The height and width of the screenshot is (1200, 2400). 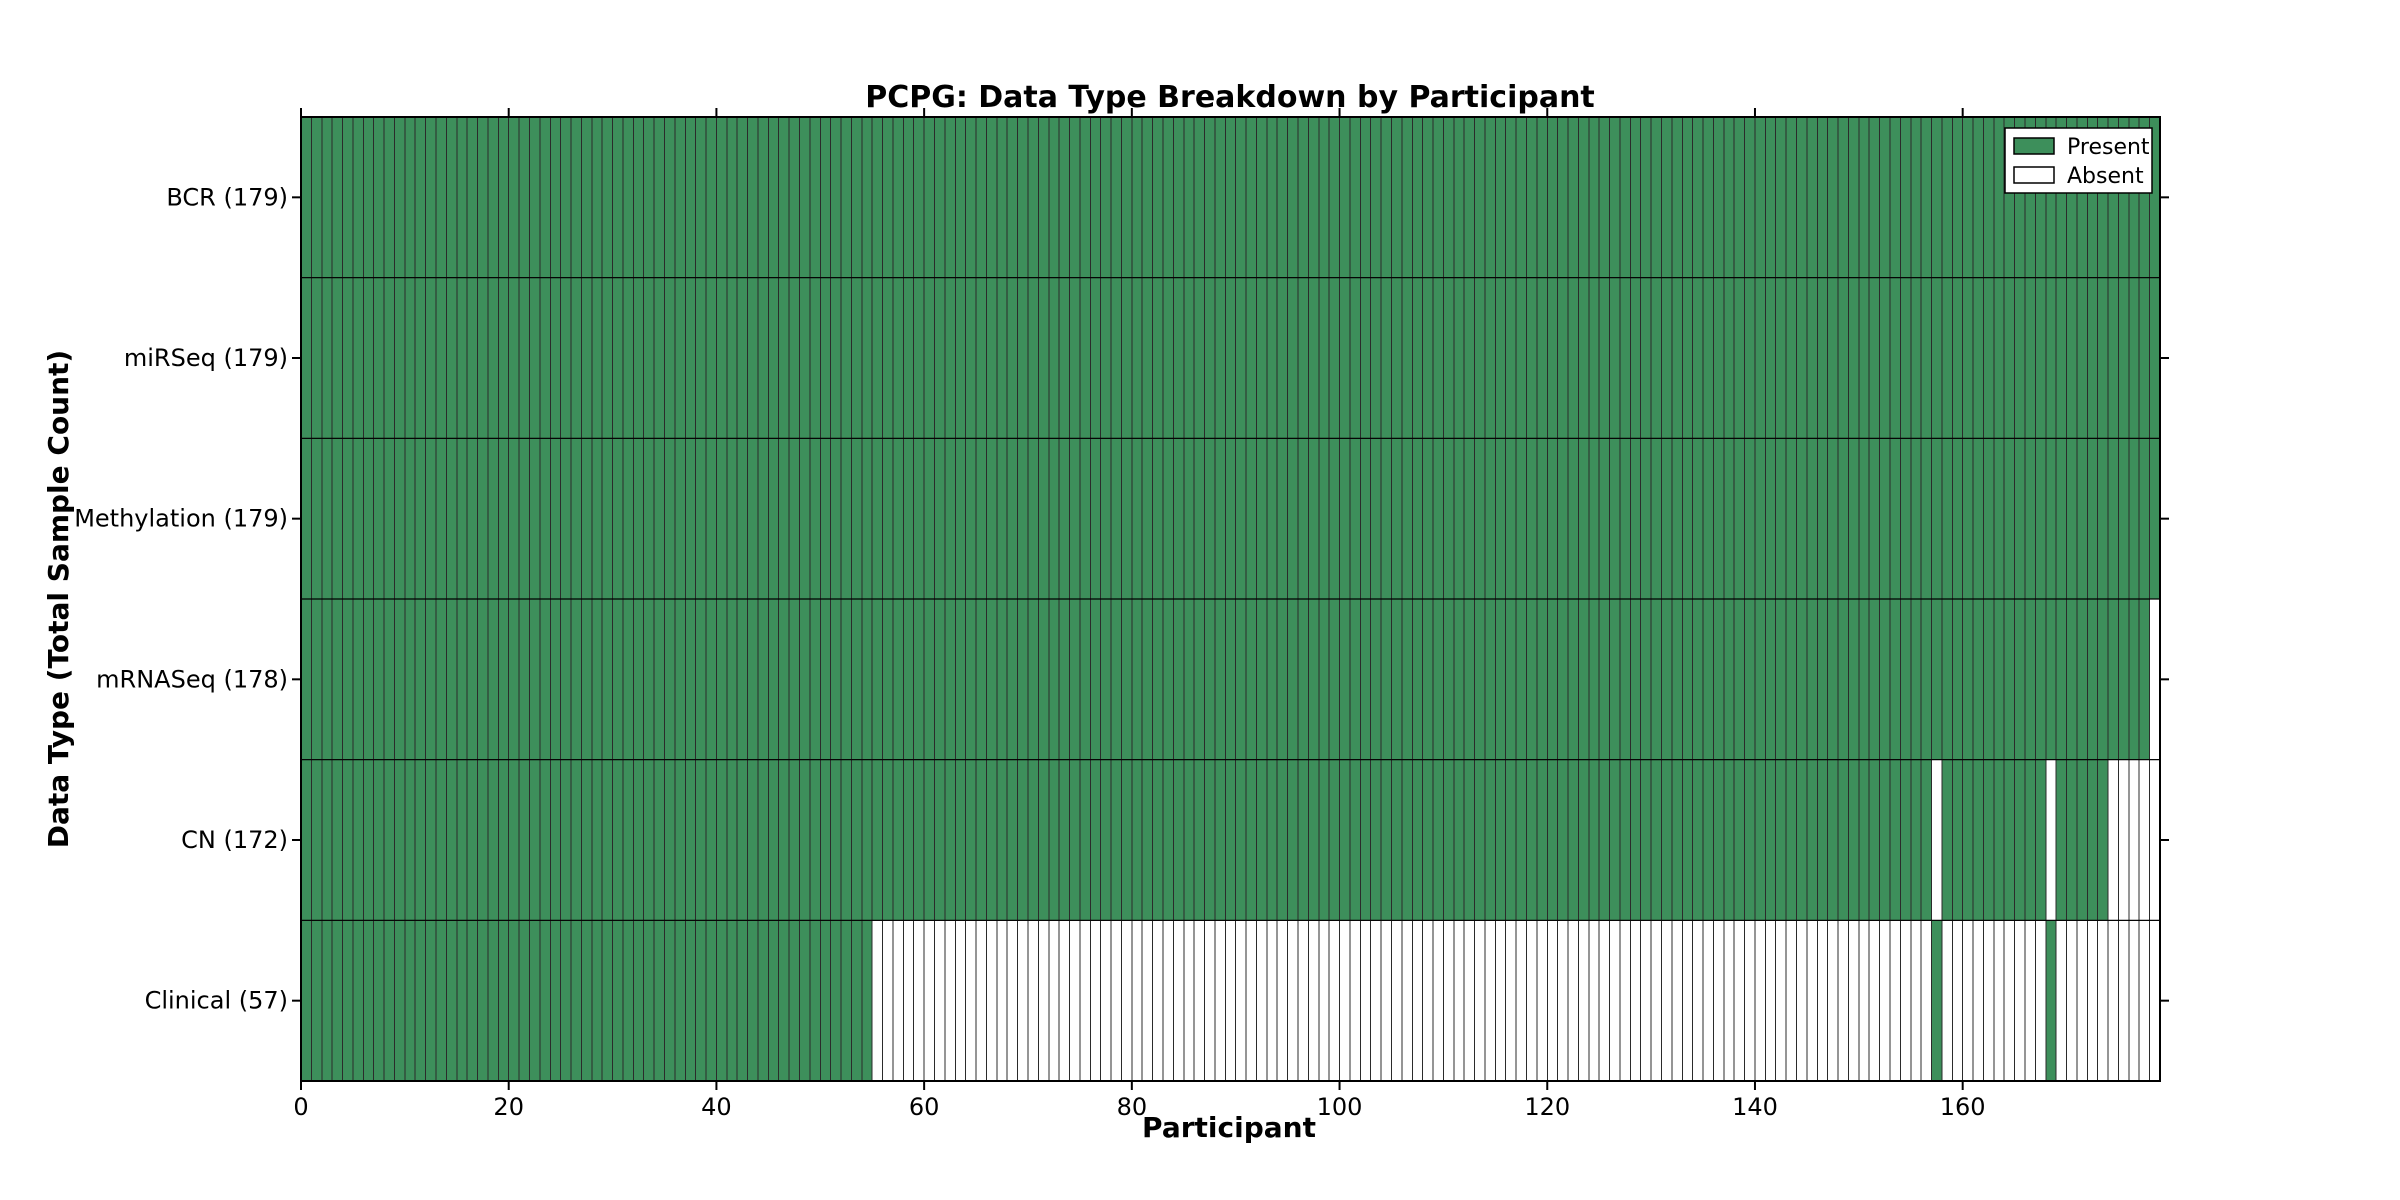 I want to click on legend-label-absent: Absent, so click(x=2105, y=176).